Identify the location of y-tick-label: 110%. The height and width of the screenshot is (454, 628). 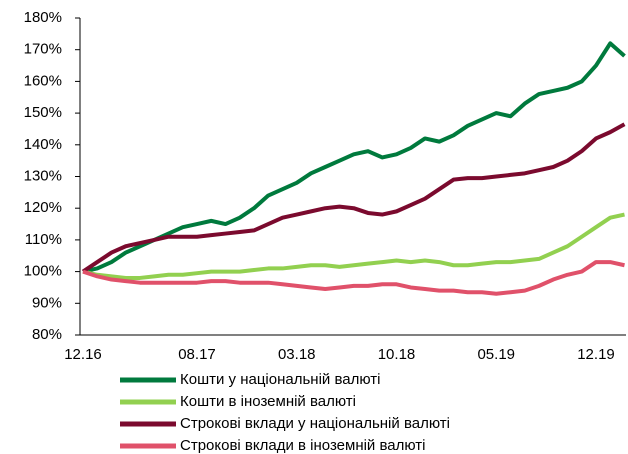
(43, 239).